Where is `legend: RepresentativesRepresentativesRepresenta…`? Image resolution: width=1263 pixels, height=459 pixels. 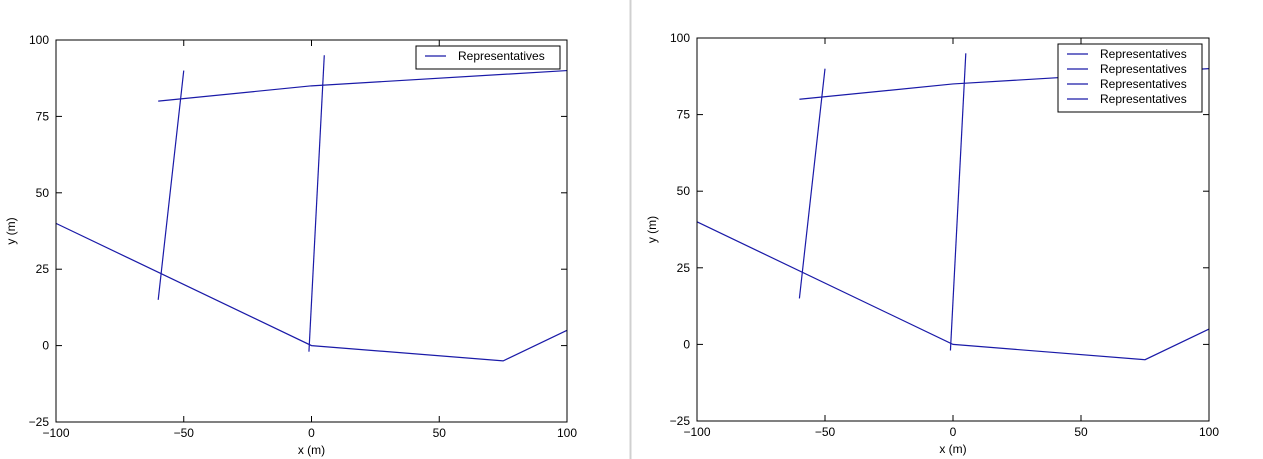
legend: RepresentativesRepresentativesRepresenta… is located at coordinates (1130, 78).